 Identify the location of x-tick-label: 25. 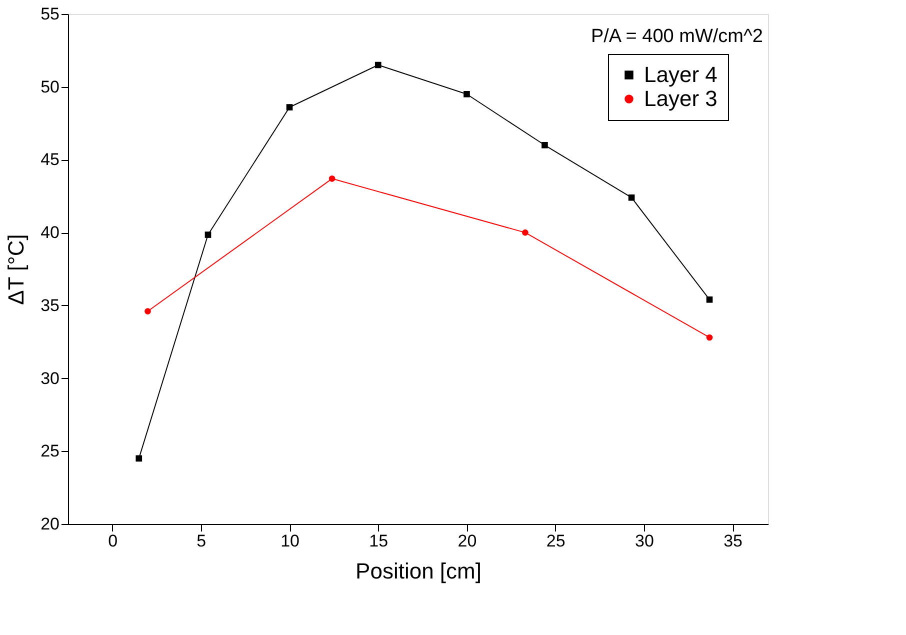
(556, 541).